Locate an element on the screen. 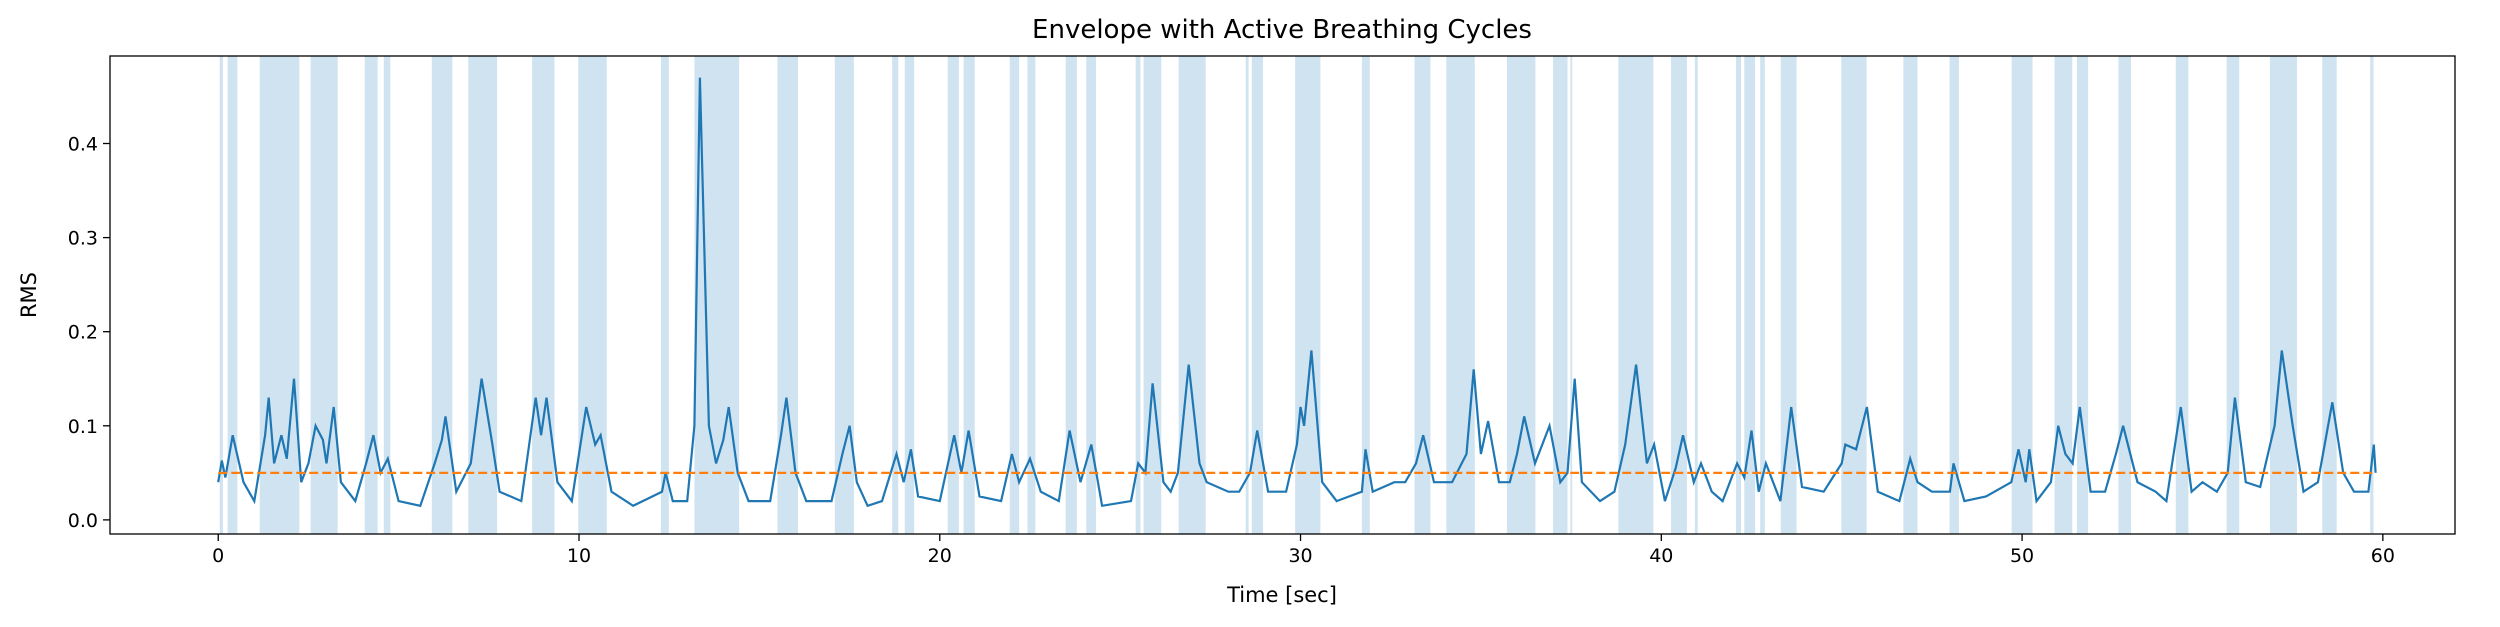  y-tick-label: 0.2 is located at coordinates (83, 333).